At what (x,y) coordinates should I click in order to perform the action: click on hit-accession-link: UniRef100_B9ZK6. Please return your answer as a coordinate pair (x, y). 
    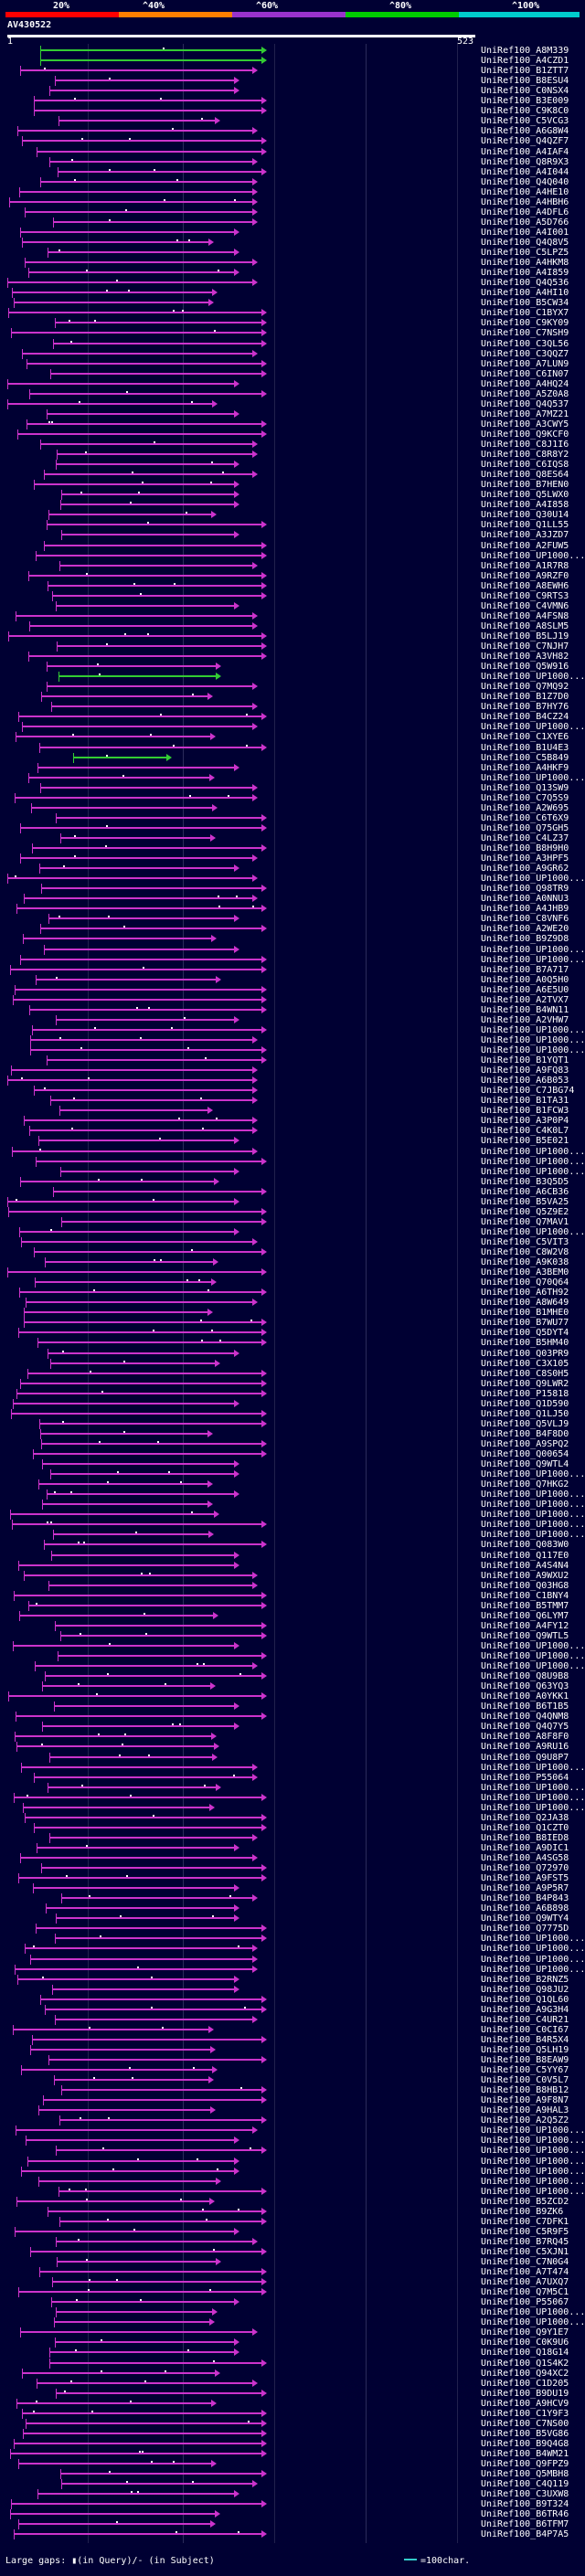
    Looking at the image, I should click on (522, 2211).